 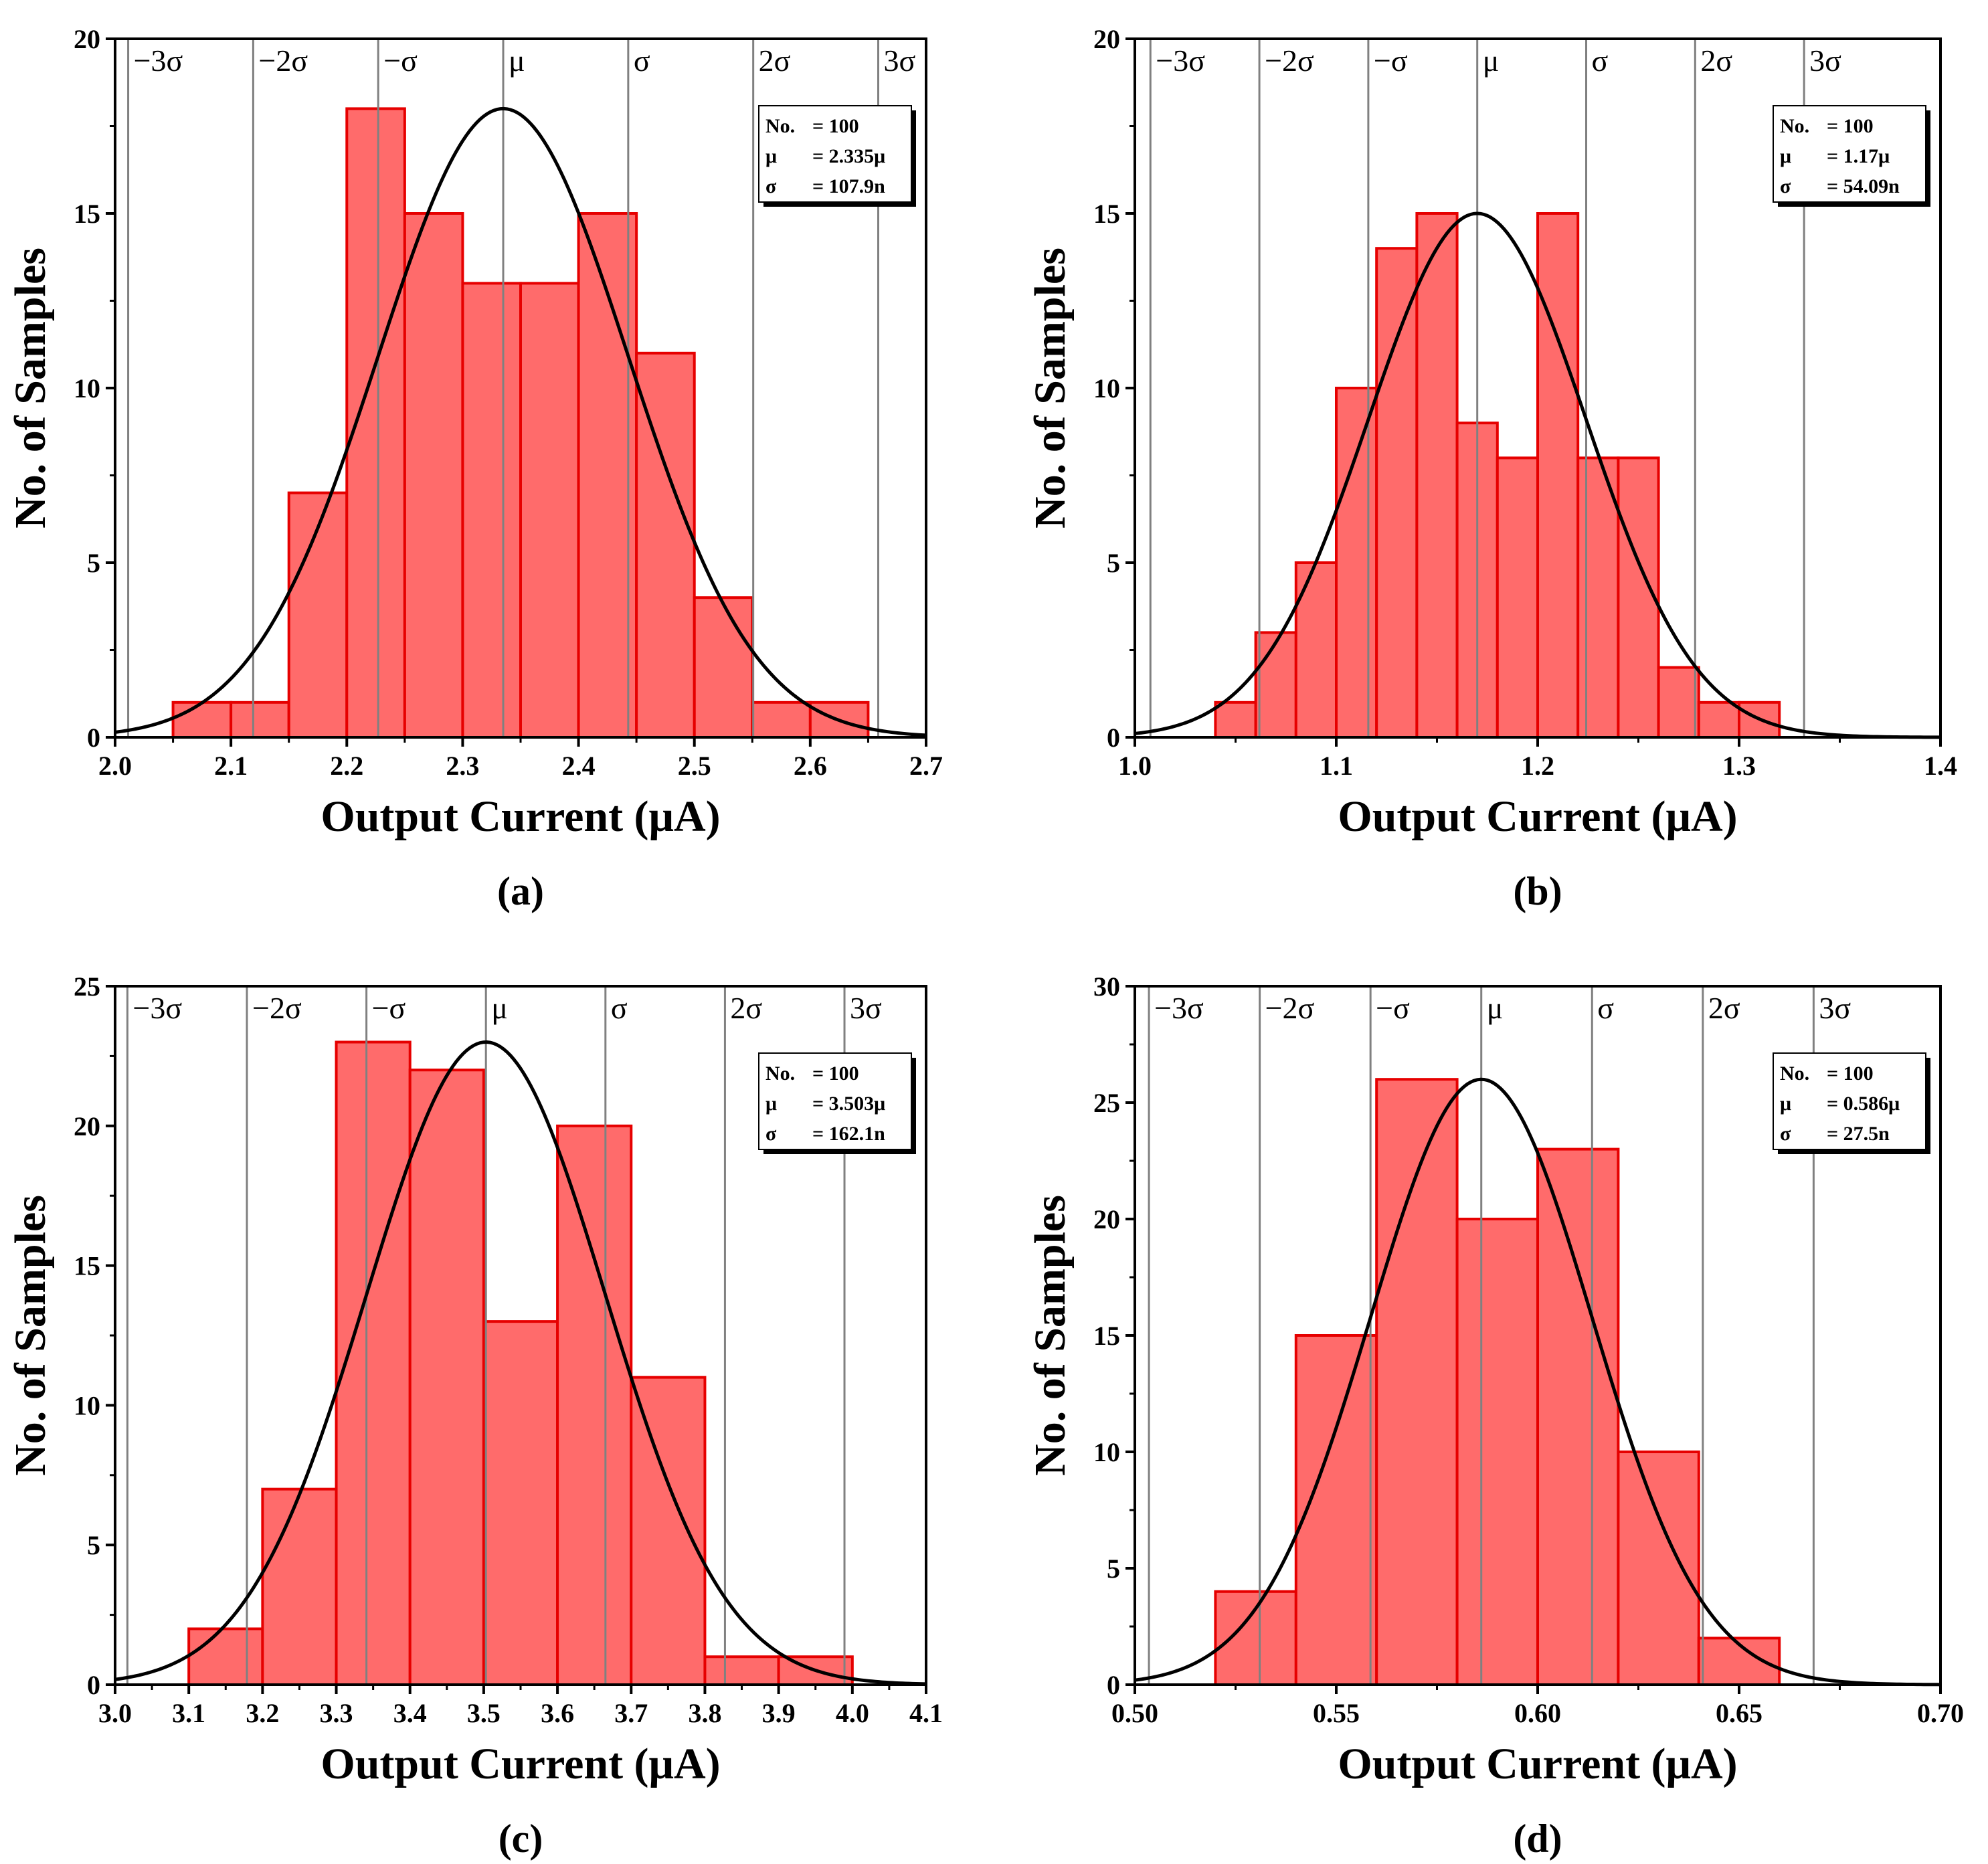 I want to click on x-tick-label: 3.0, so click(x=115, y=1713).